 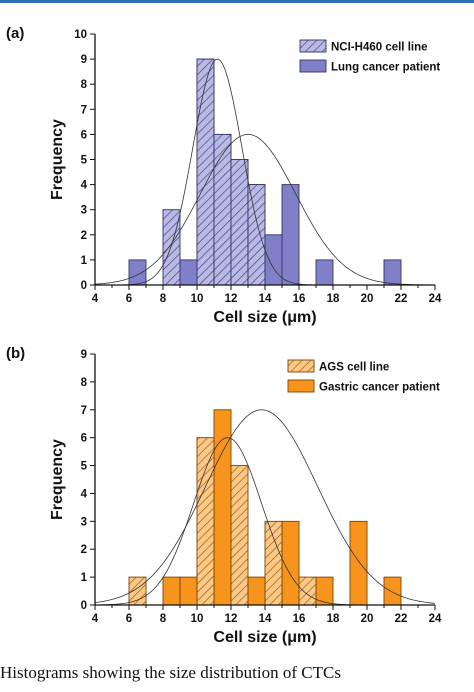 What do you see at coordinates (379, 388) in the screenshot?
I see `legend-label: Gastric cancer patient` at bounding box center [379, 388].